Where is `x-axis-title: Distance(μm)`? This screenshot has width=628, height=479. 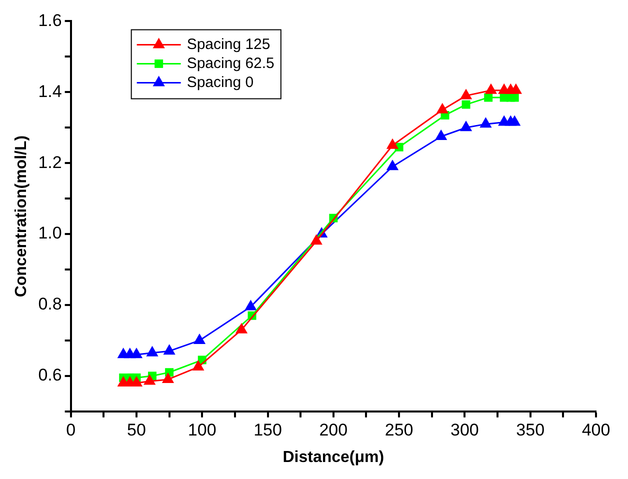
x-axis-title: Distance(μm) is located at coordinates (333, 457).